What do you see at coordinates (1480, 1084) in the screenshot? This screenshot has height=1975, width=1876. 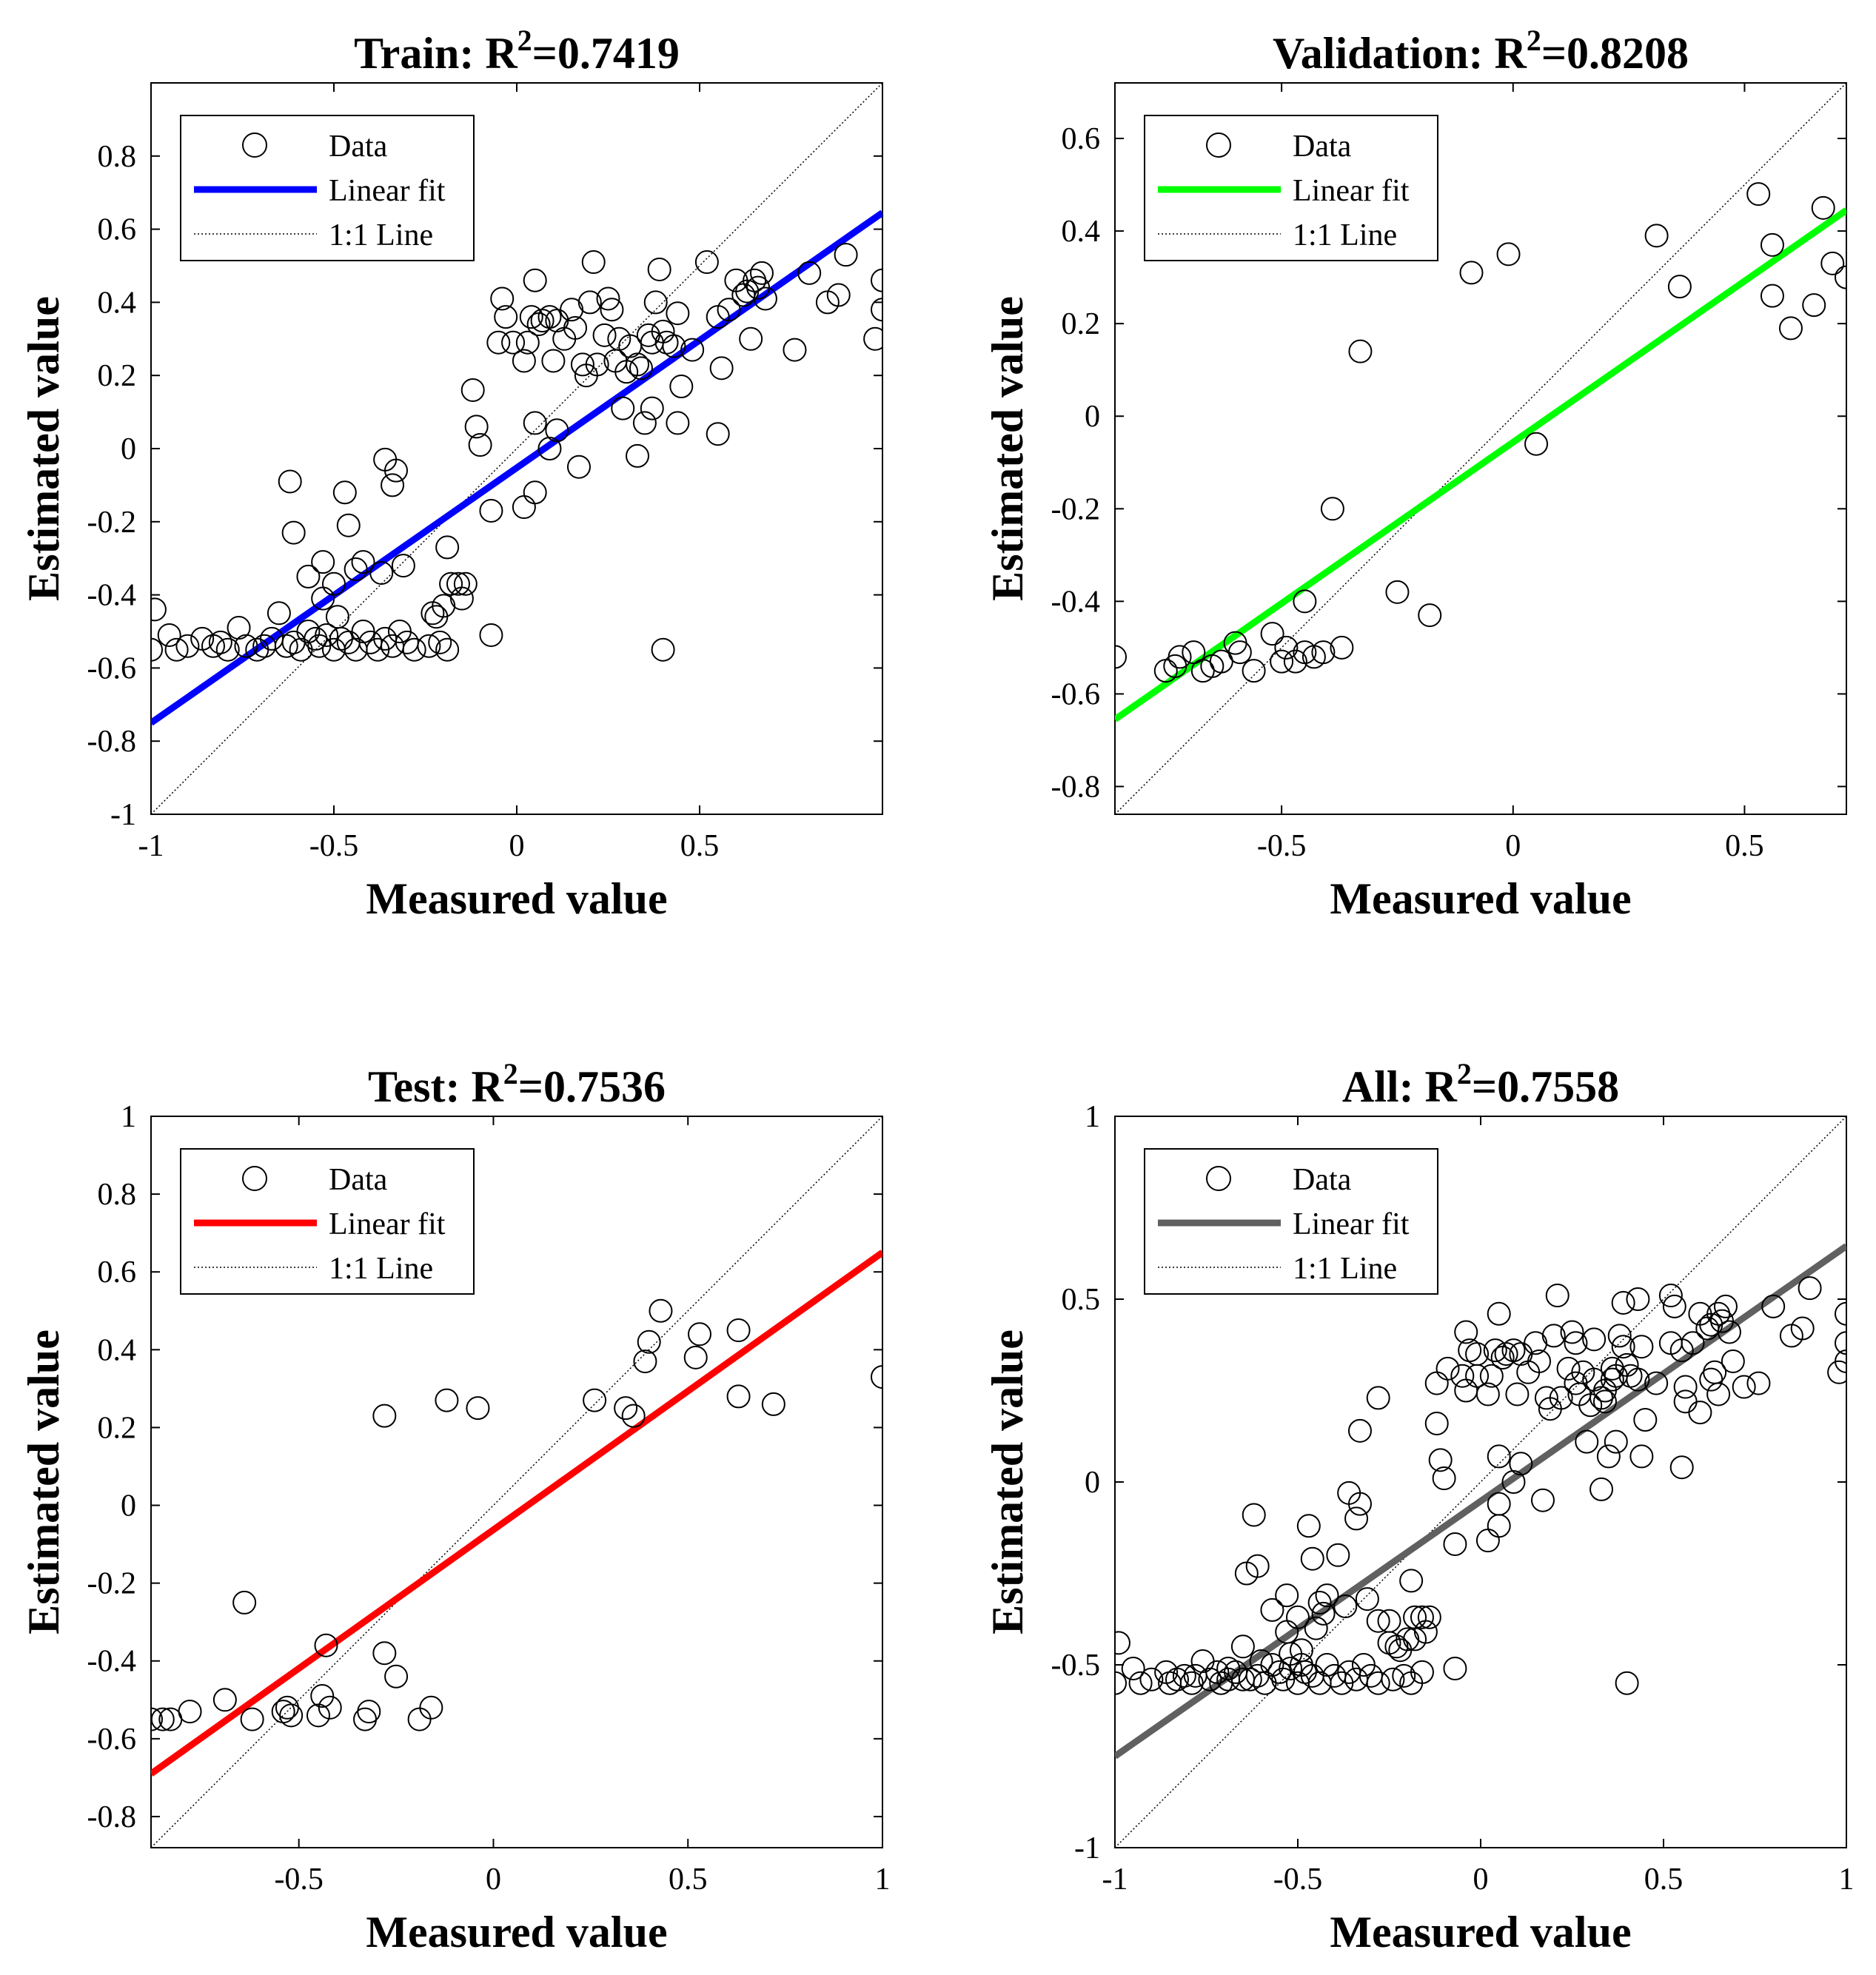 I see `chart-title: All: R2=0.7558` at bounding box center [1480, 1084].